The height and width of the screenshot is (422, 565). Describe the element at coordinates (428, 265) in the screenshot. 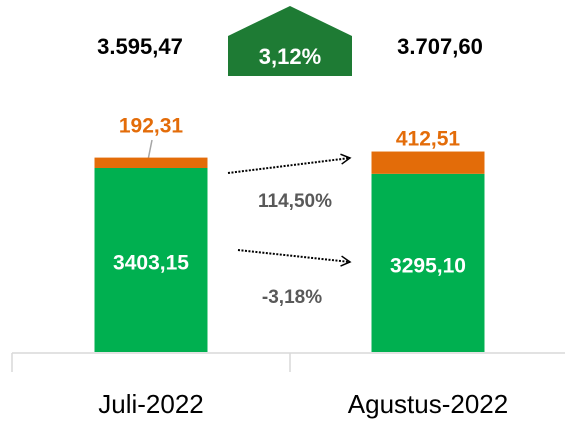

I see `value-label: 3295,10` at that location.